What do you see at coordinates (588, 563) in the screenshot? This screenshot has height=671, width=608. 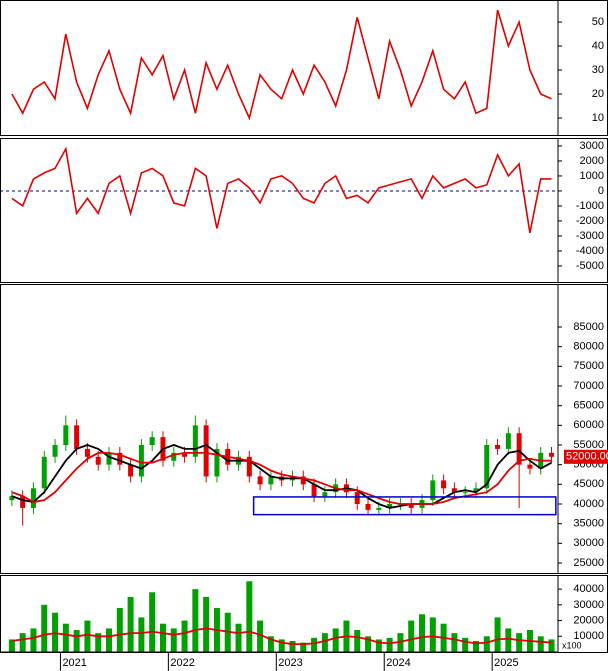 I see `y-tick-label: 25000` at bounding box center [588, 563].